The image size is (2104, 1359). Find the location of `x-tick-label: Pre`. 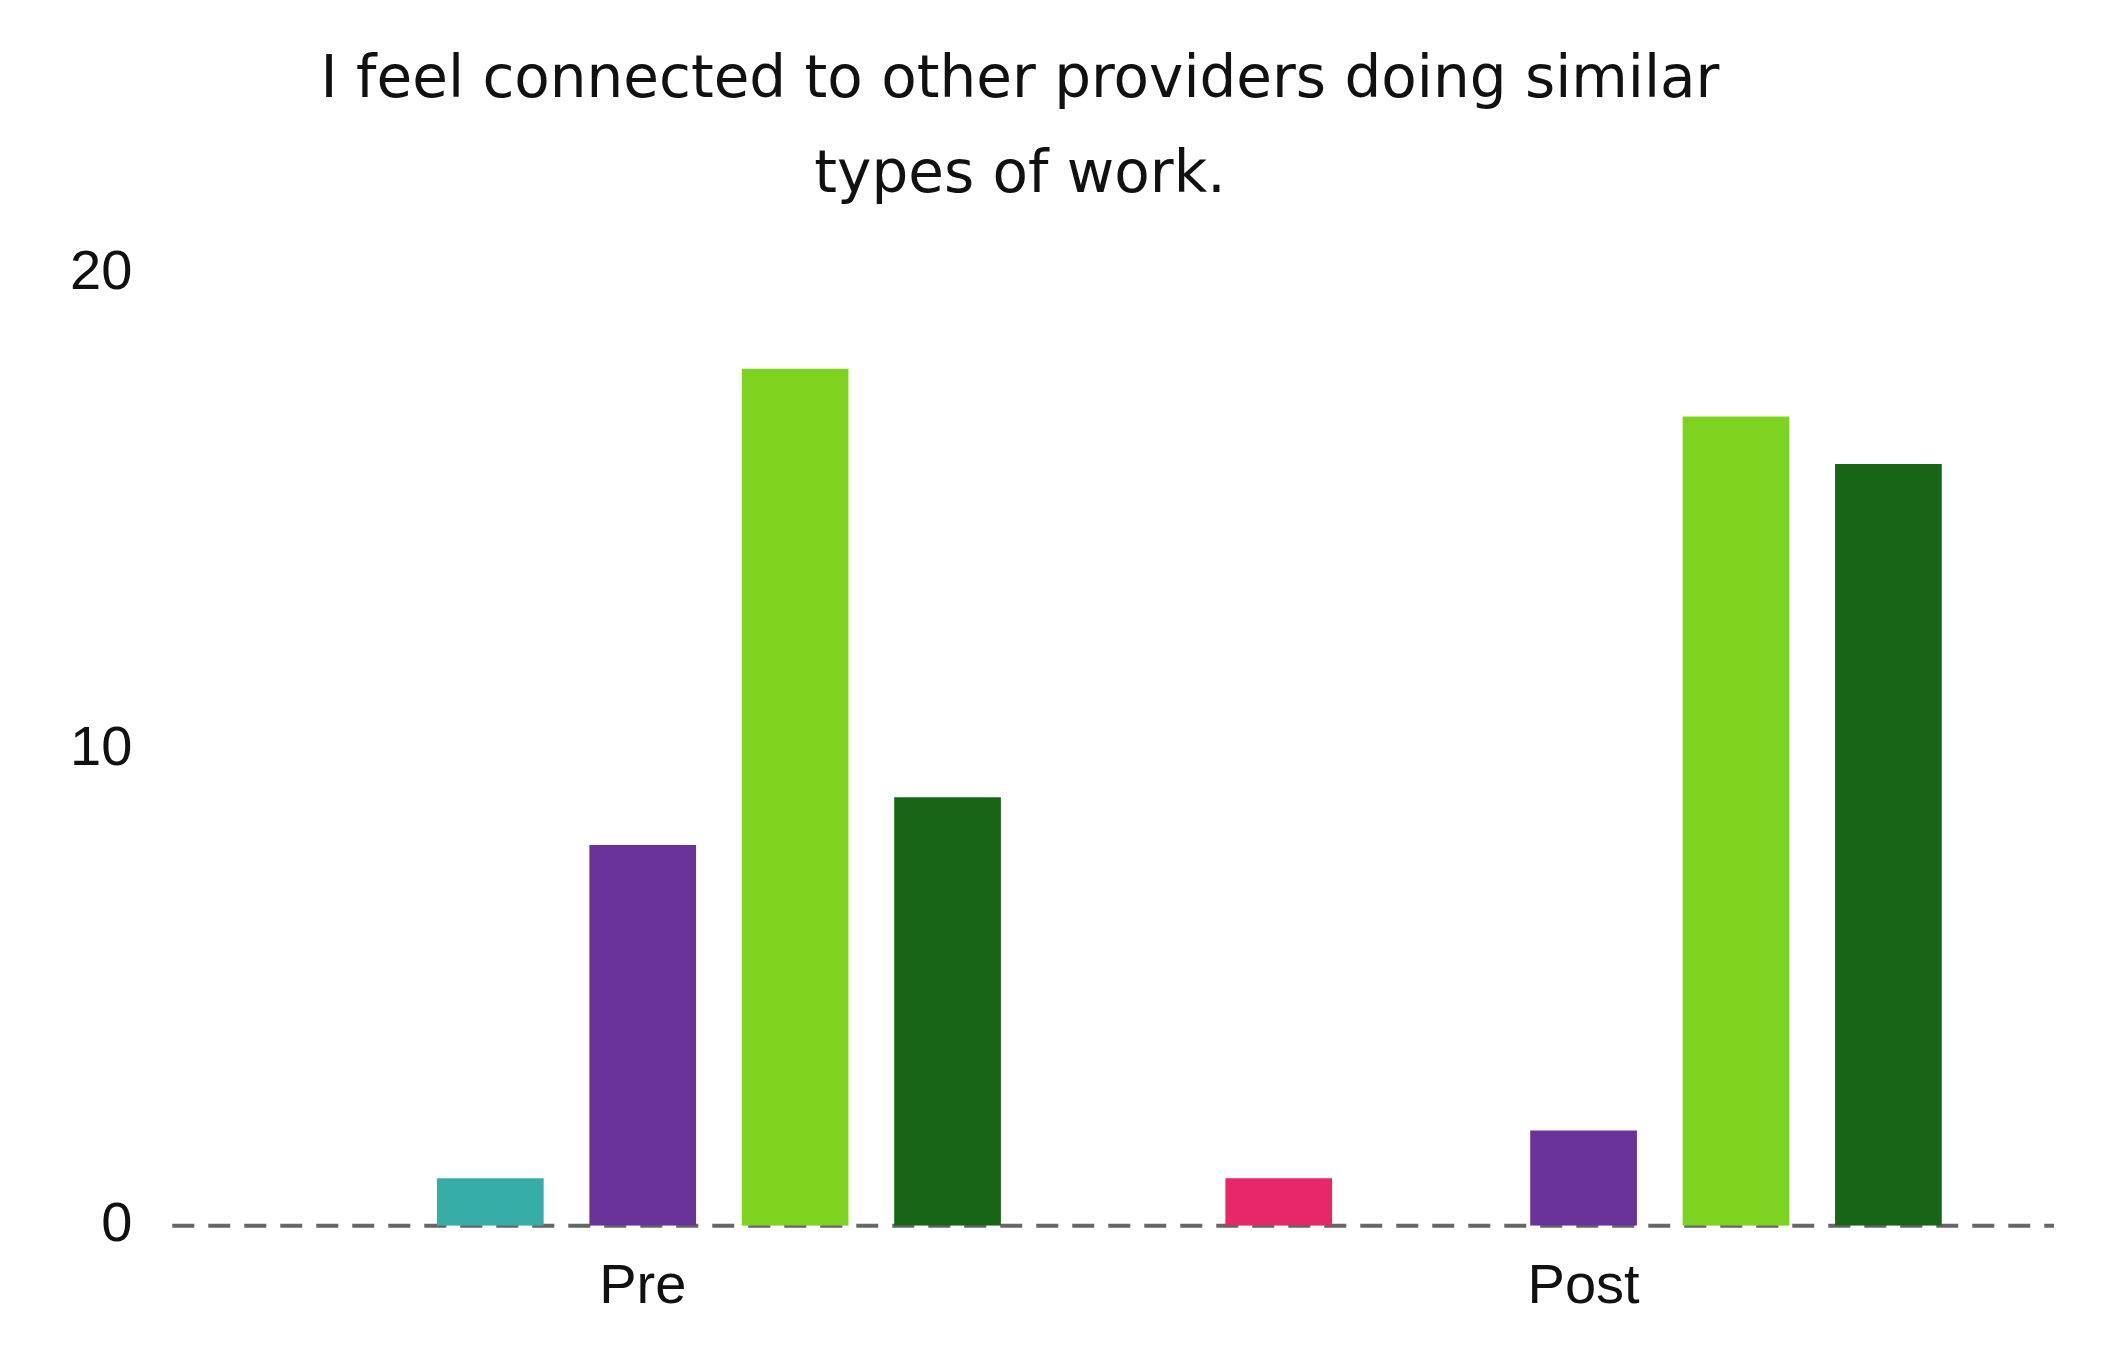

x-tick-label: Pre is located at coordinates (643, 1283).